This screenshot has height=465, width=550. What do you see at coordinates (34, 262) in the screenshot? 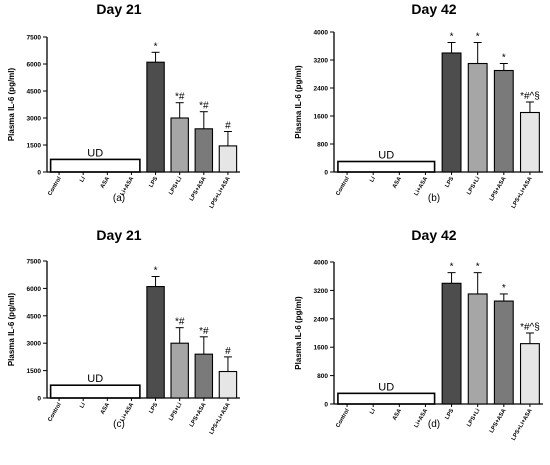
I see `y-tick-label: 7500` at bounding box center [34, 262].